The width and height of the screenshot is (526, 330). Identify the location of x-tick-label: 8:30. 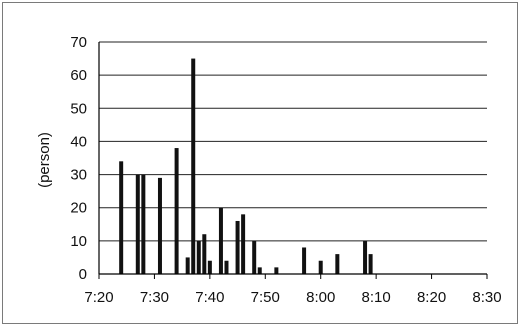
(486, 297).